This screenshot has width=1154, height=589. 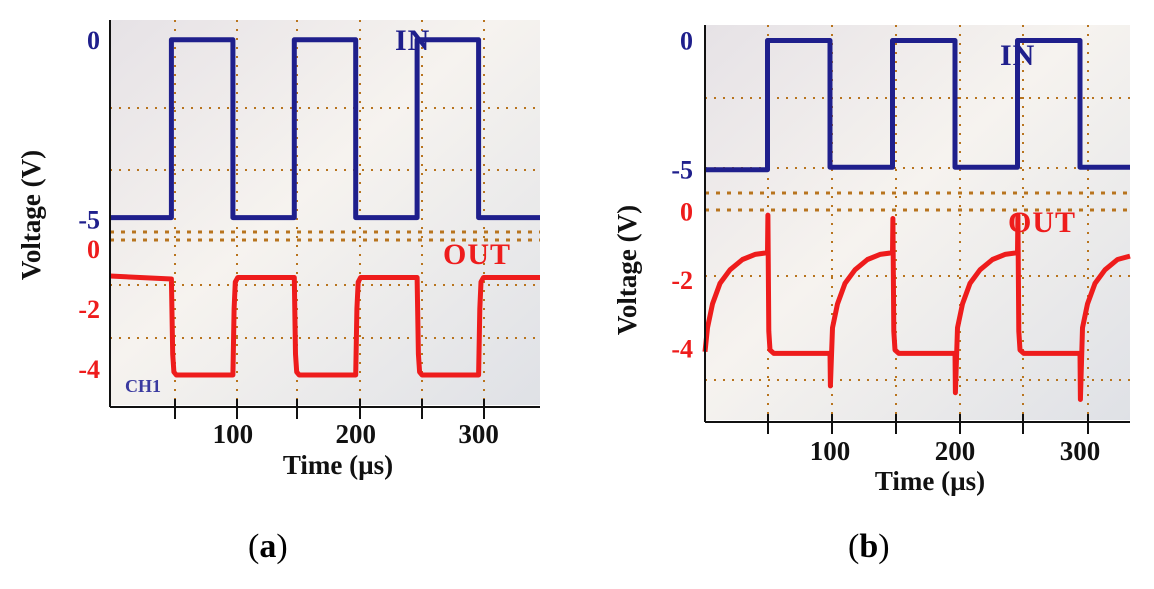 What do you see at coordinates (884, 546) in the screenshot?
I see `panel-b-caption-close: )` at bounding box center [884, 546].